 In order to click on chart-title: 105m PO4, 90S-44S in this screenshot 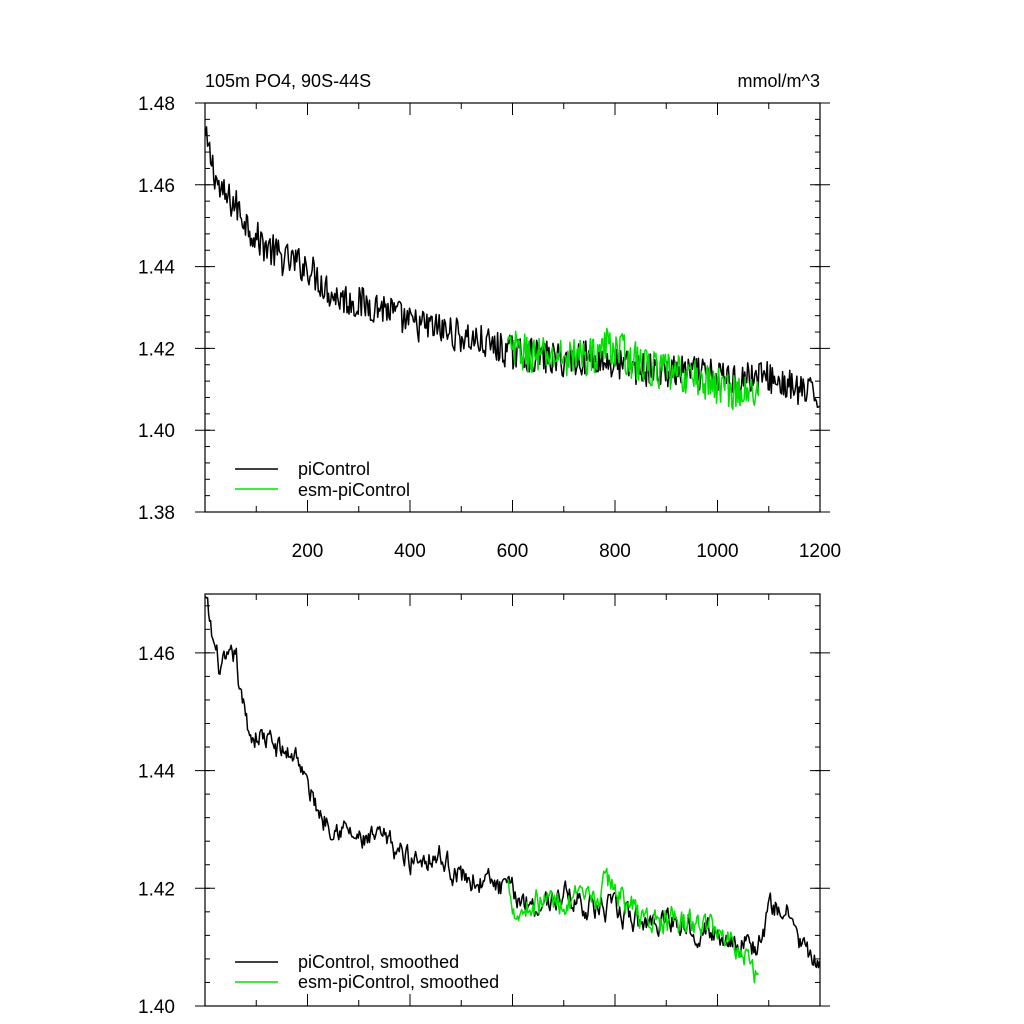, I will do `click(288, 81)`.